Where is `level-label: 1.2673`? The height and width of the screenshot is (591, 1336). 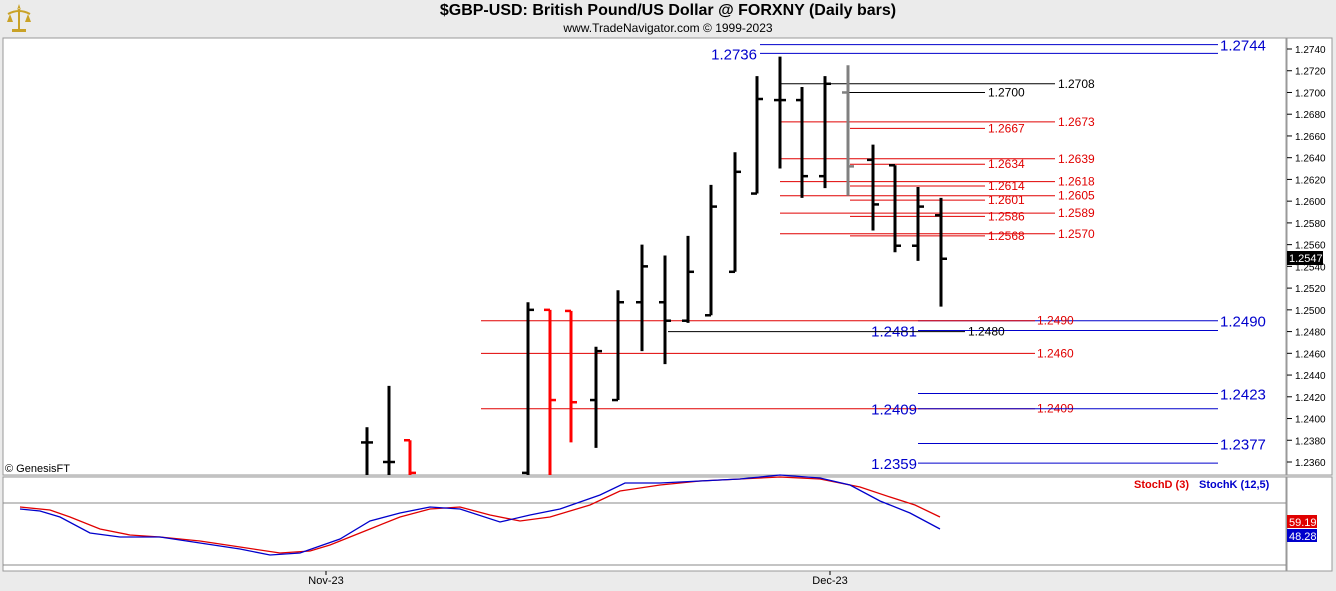 level-label: 1.2673 is located at coordinates (1076, 122).